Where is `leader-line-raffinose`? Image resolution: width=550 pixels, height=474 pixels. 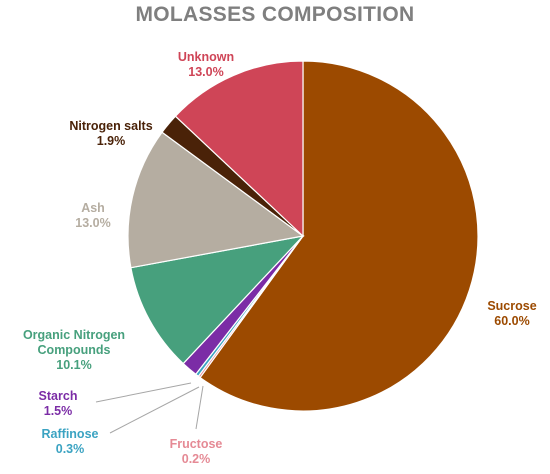 leader-line-raffinose is located at coordinates (154, 410).